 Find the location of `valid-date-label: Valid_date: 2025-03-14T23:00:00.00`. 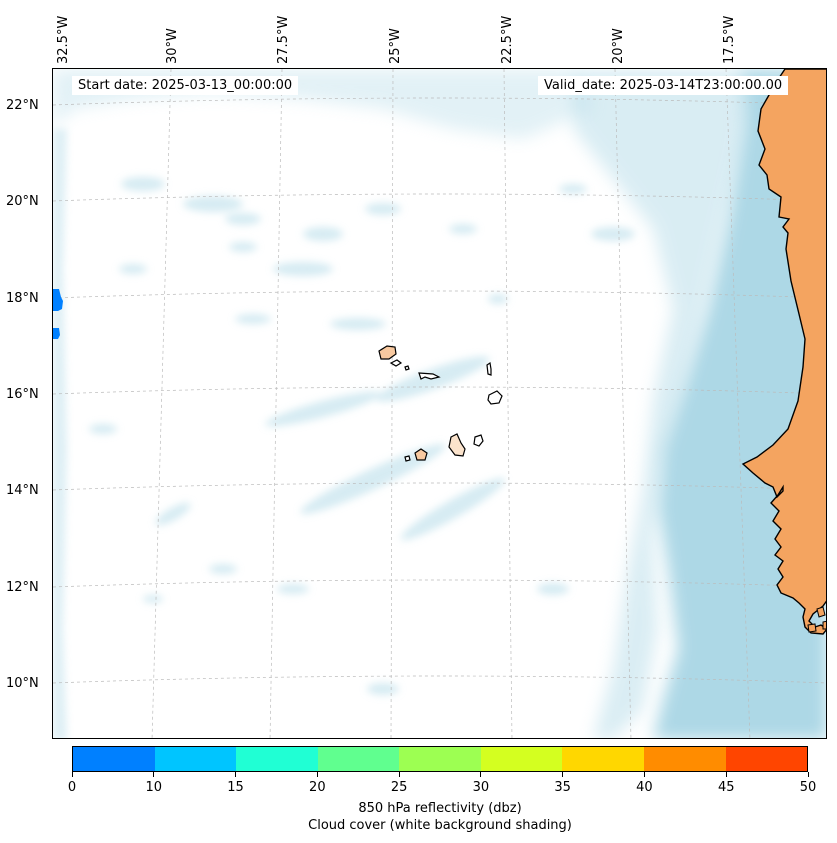

valid-date-label: Valid_date: 2025-03-14T23:00:00.00 is located at coordinates (663, 85).